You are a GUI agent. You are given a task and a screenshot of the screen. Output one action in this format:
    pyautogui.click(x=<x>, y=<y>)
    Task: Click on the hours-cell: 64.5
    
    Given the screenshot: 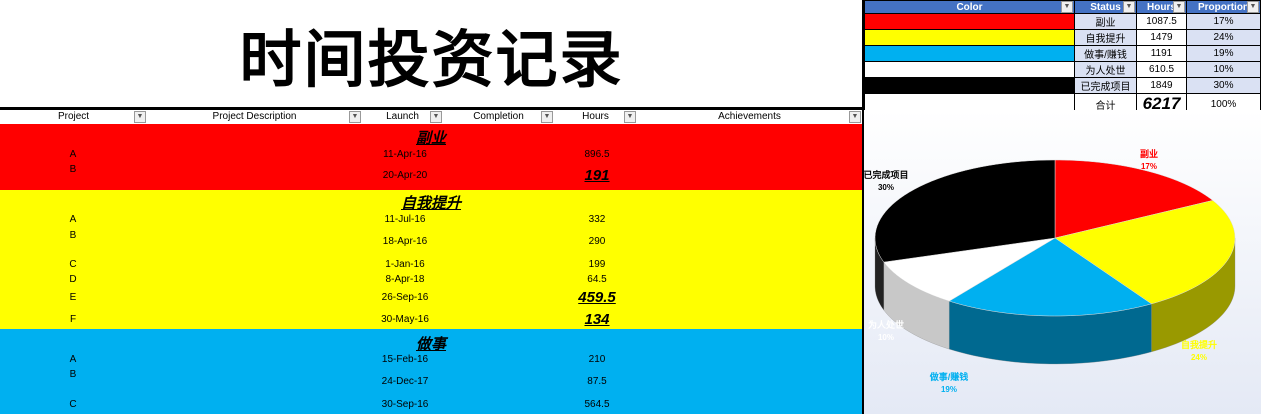 What is the action you would take?
    pyautogui.click(x=597, y=279)
    